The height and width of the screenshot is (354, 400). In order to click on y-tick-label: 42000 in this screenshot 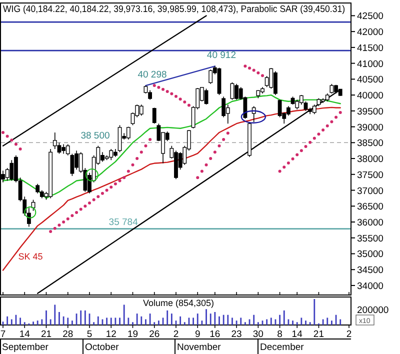, I will do `click(370, 32)`.